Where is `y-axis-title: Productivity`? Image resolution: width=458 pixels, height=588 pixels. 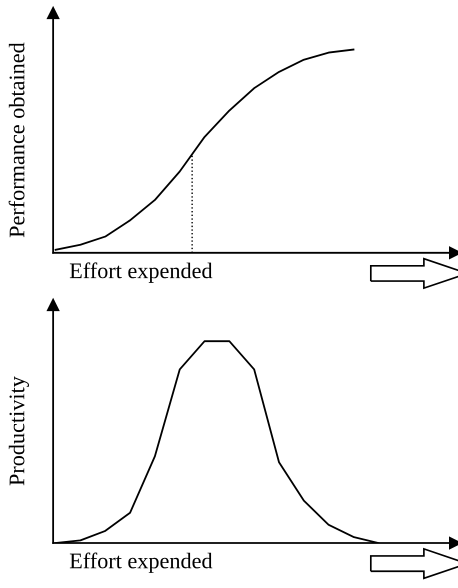
y-axis-title: Productivity is located at coordinates (18, 431).